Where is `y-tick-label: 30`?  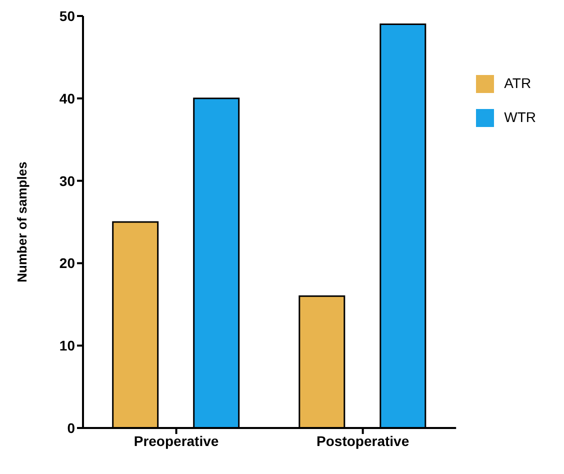 y-tick-label: 30 is located at coordinates (67, 180).